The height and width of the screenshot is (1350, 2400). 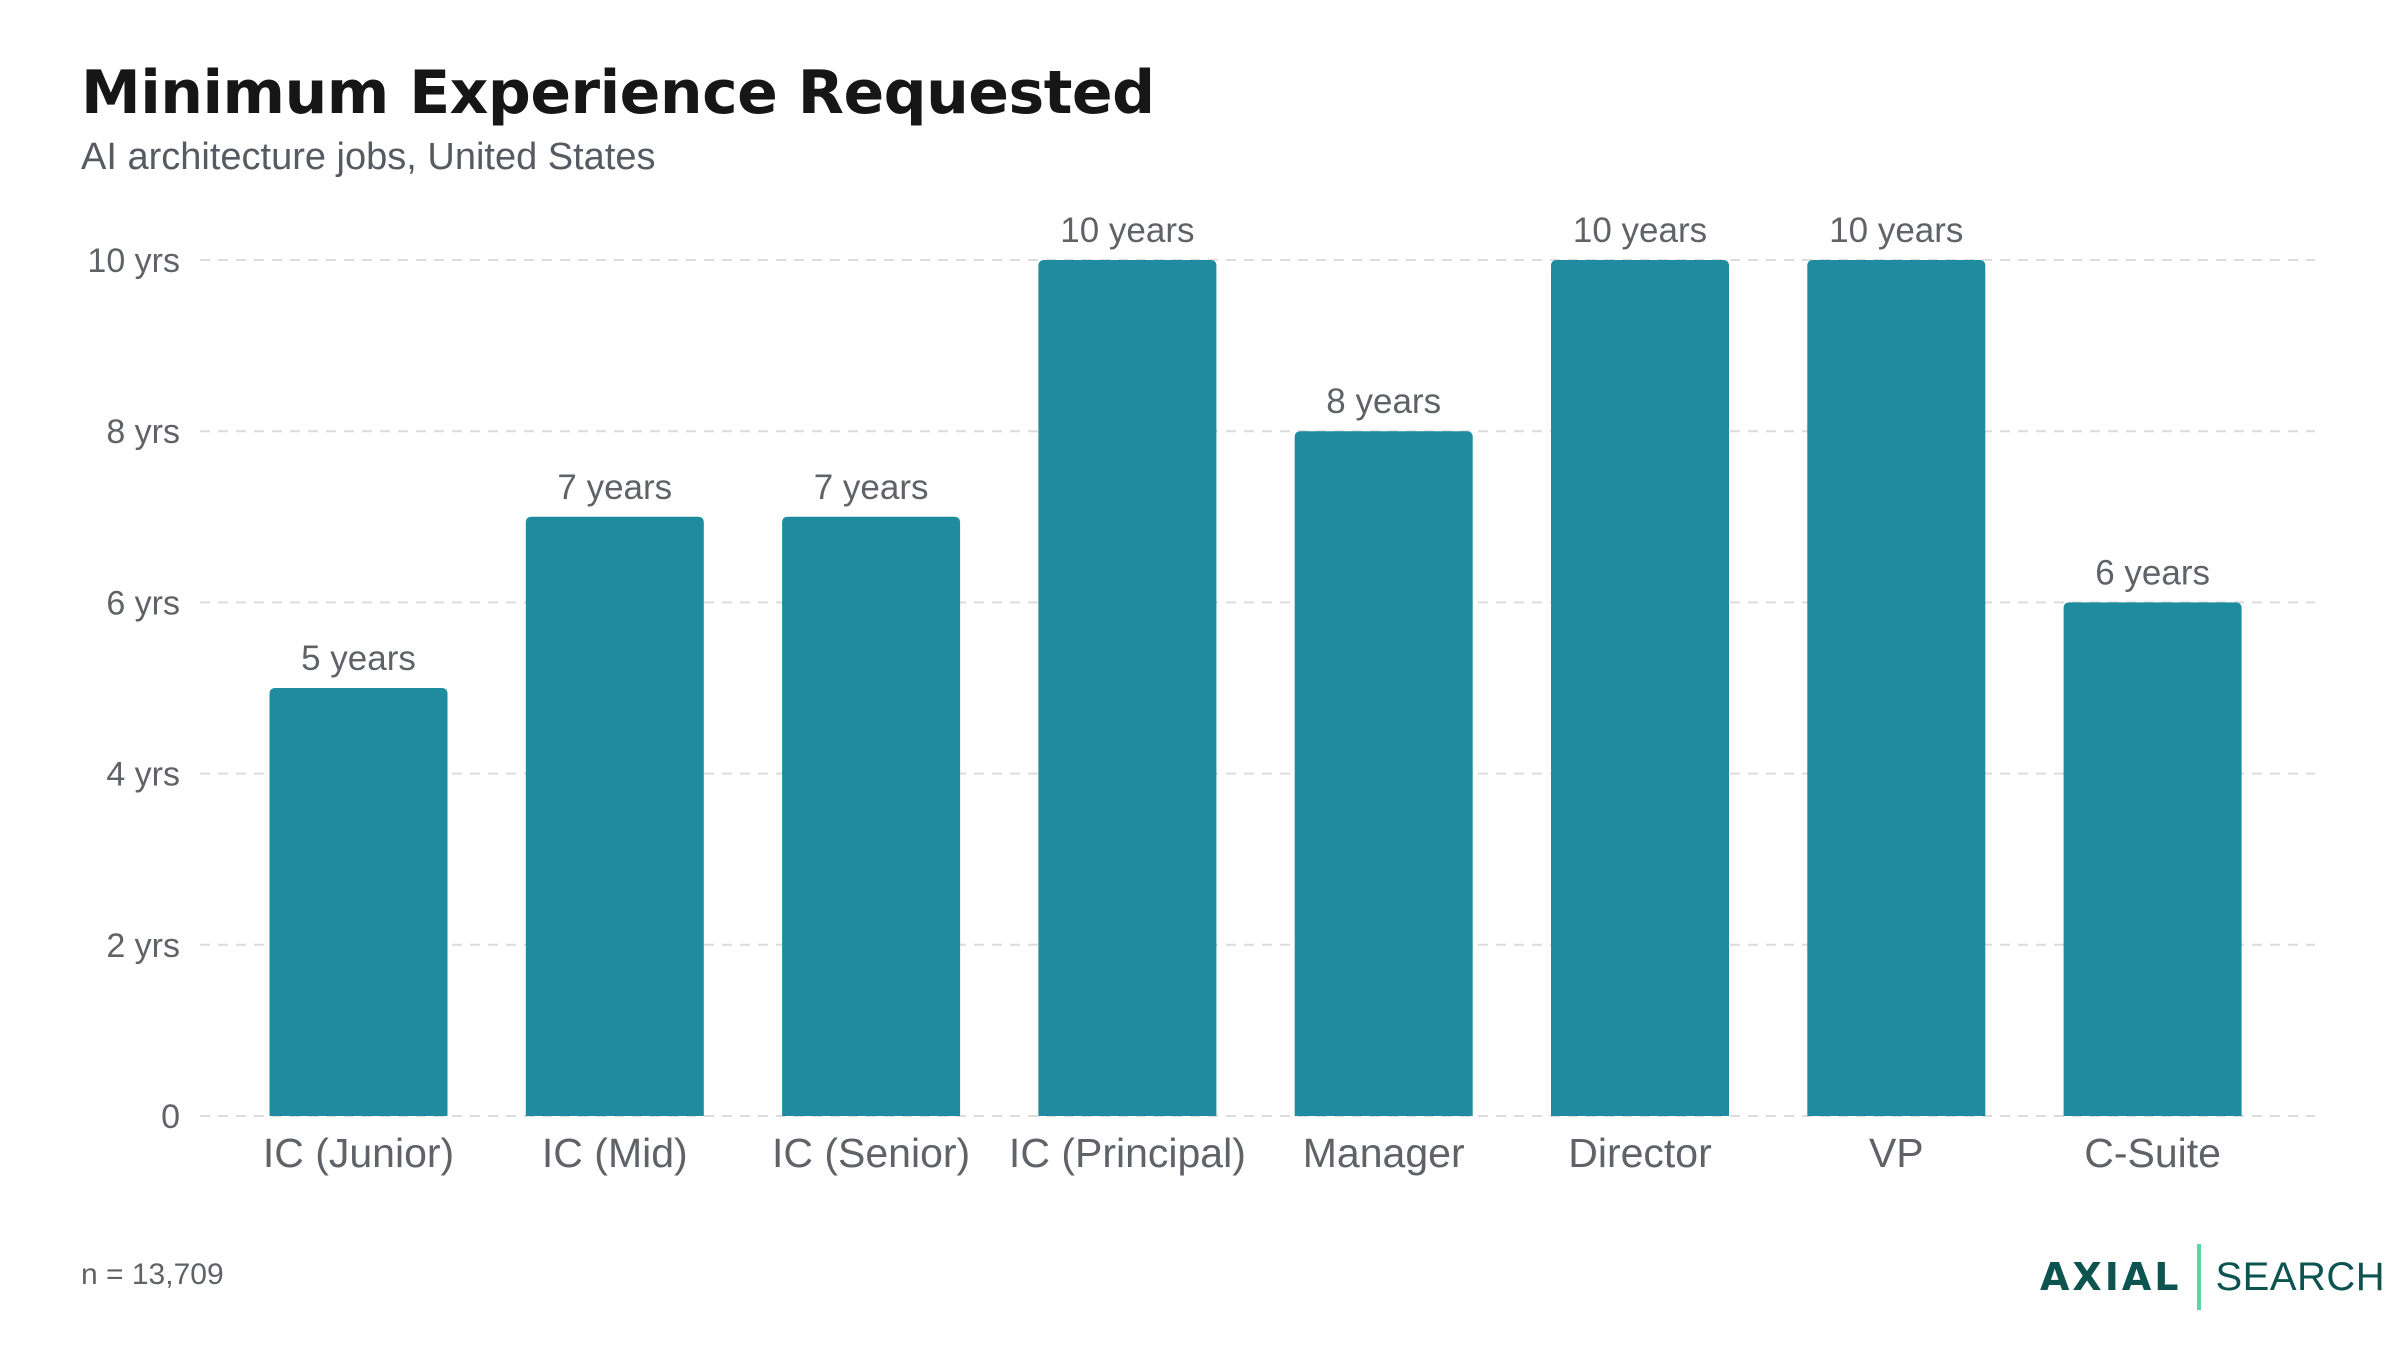 What do you see at coordinates (143, 946) in the screenshot?
I see `y-tick-label: 2 yrs` at bounding box center [143, 946].